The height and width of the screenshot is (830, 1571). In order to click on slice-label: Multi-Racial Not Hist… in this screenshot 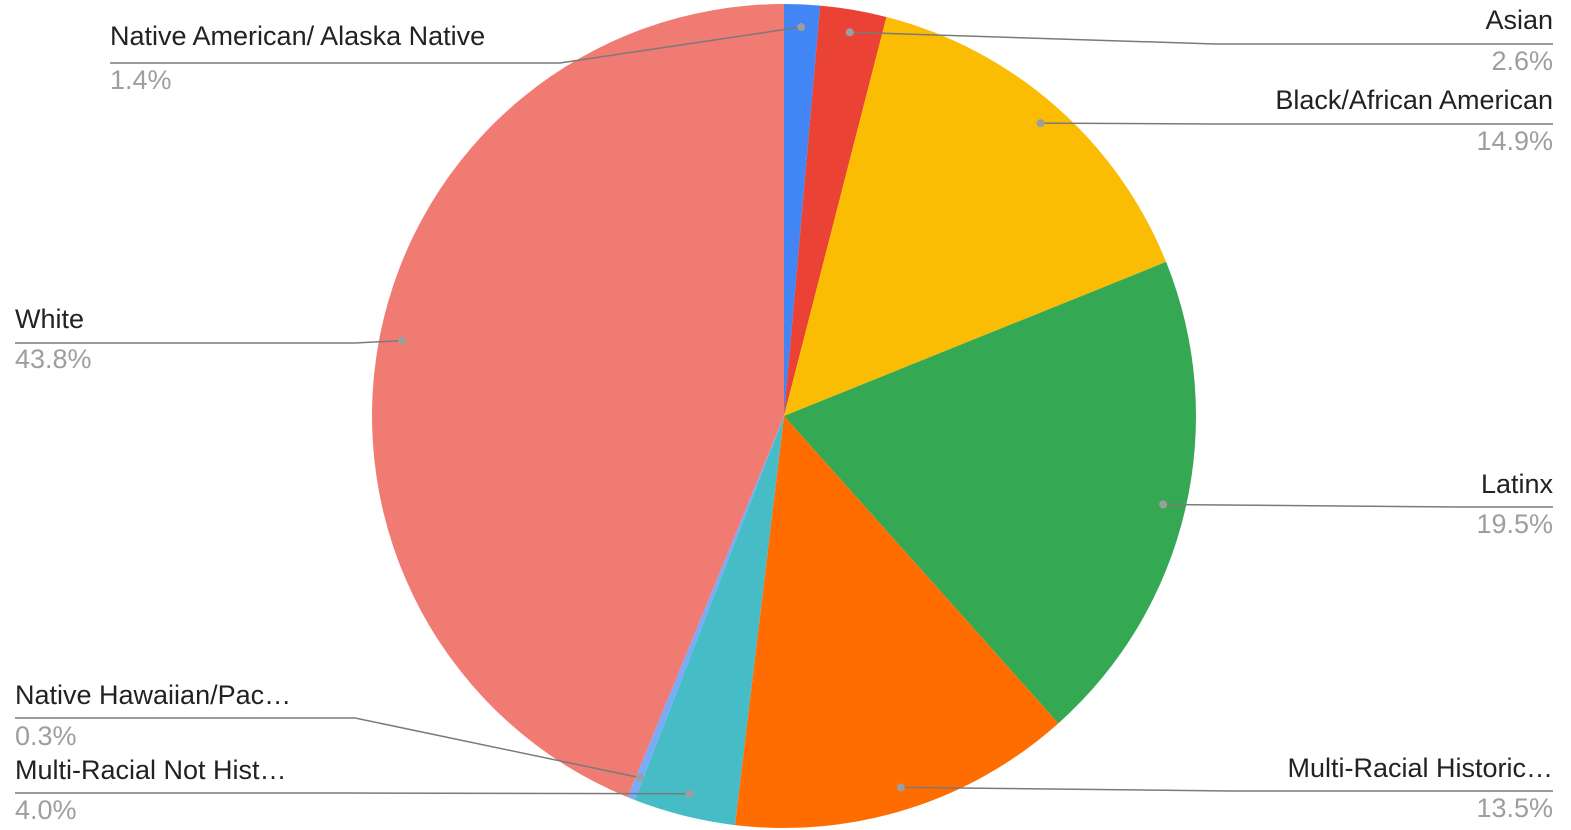, I will do `click(151, 770)`.